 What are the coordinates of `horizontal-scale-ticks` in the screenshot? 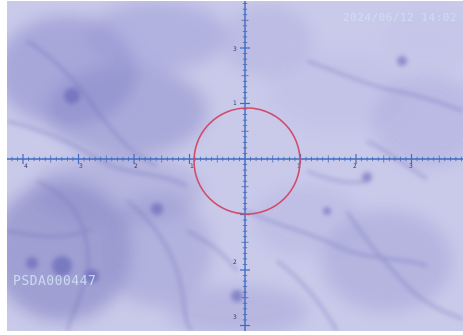 It's located at (236, 159).